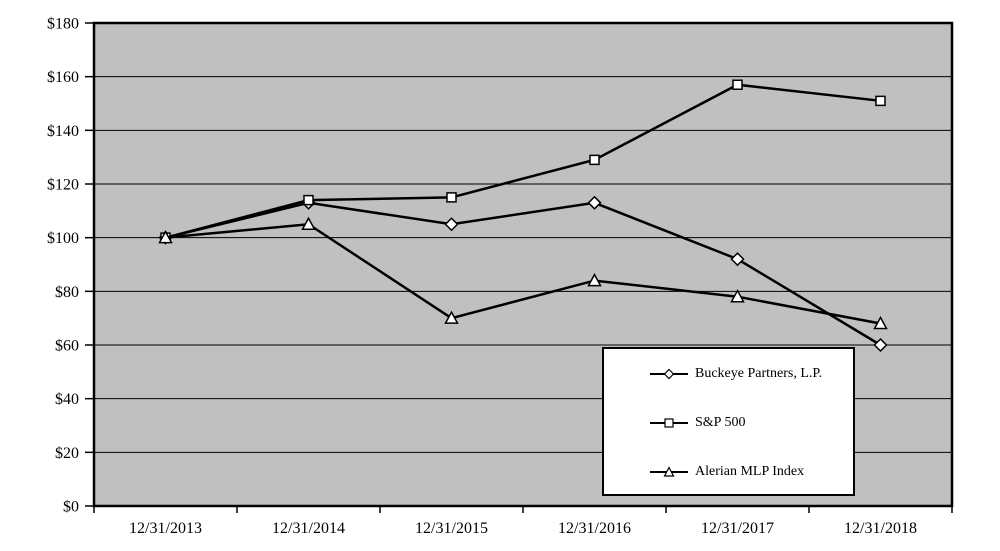  What do you see at coordinates (67, 453) in the screenshot?
I see `y-axis-tick-label: $20` at bounding box center [67, 453].